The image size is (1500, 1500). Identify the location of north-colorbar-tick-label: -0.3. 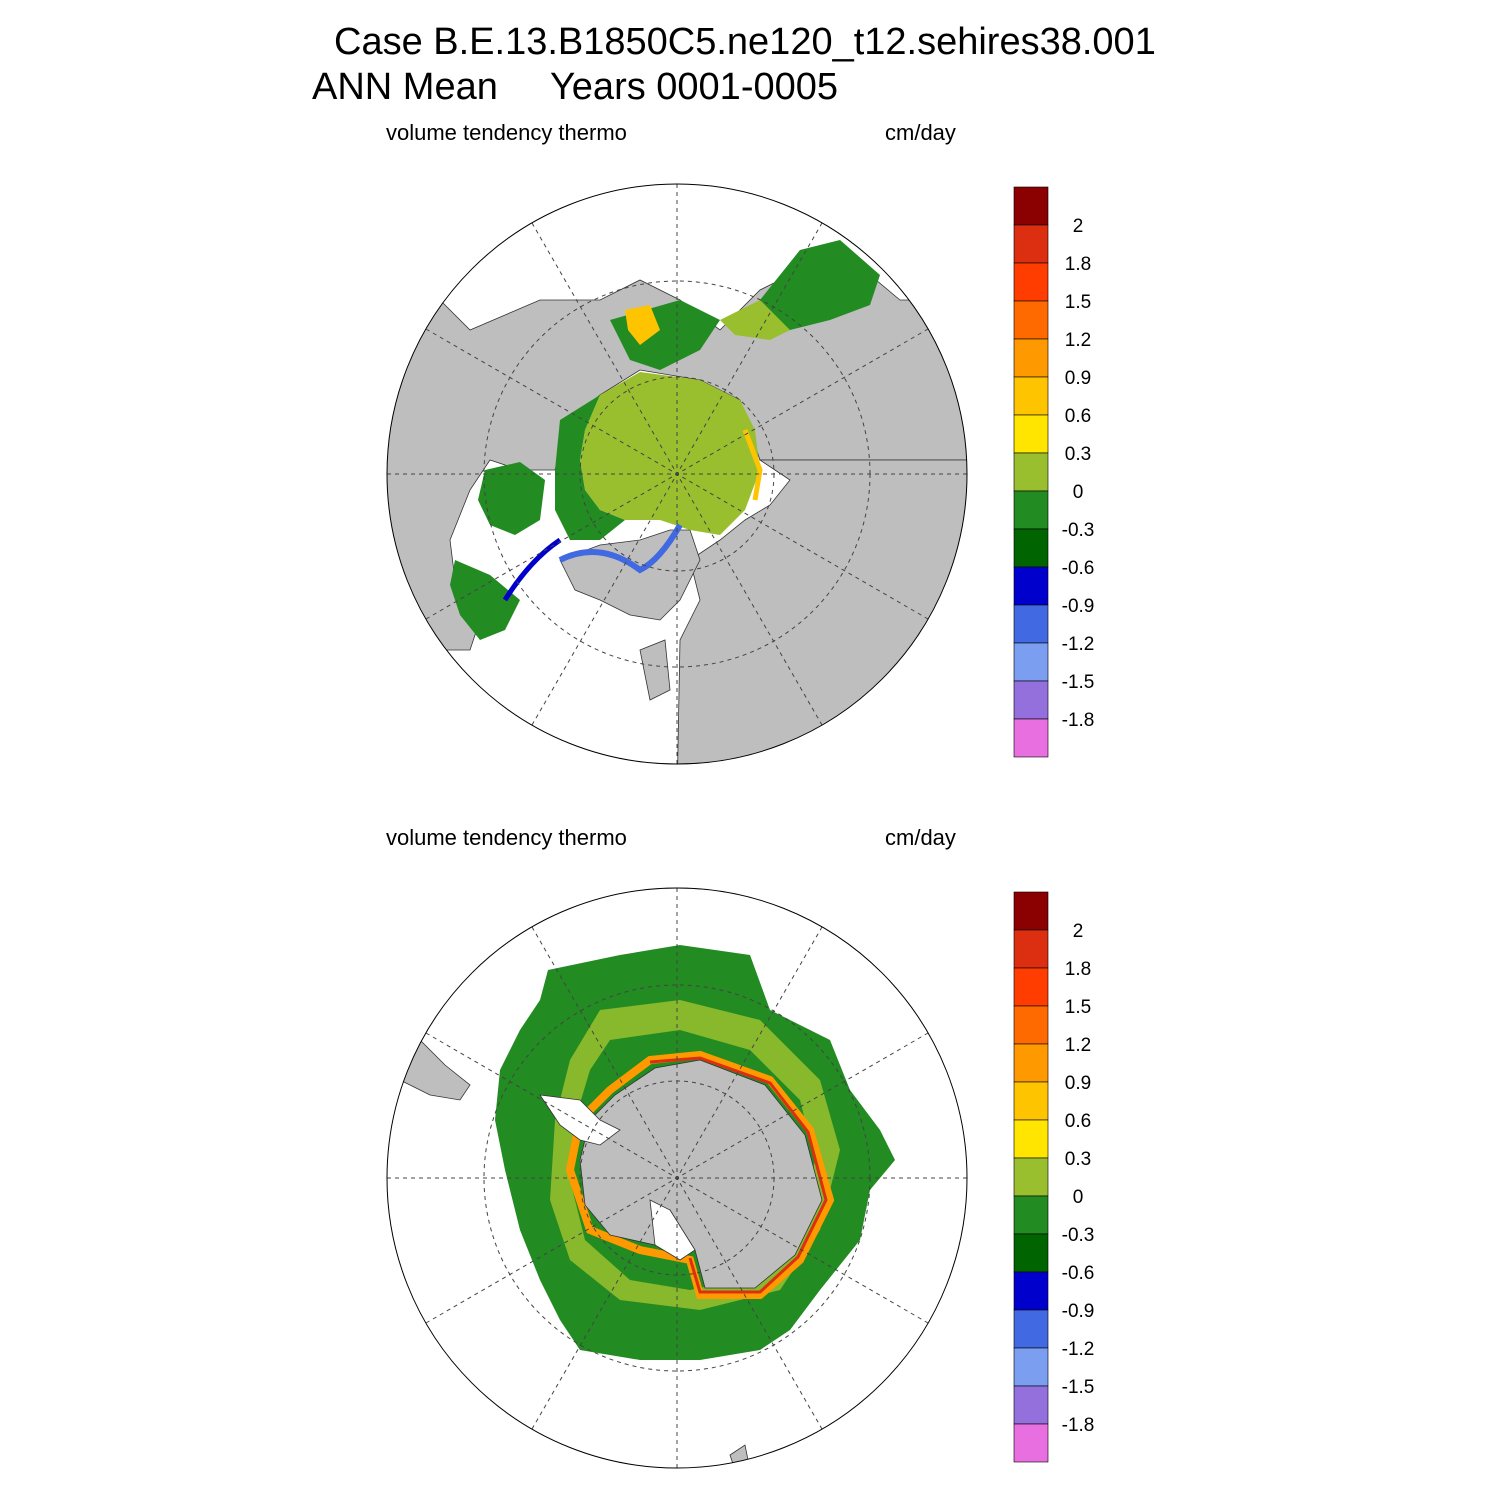
(1078, 530).